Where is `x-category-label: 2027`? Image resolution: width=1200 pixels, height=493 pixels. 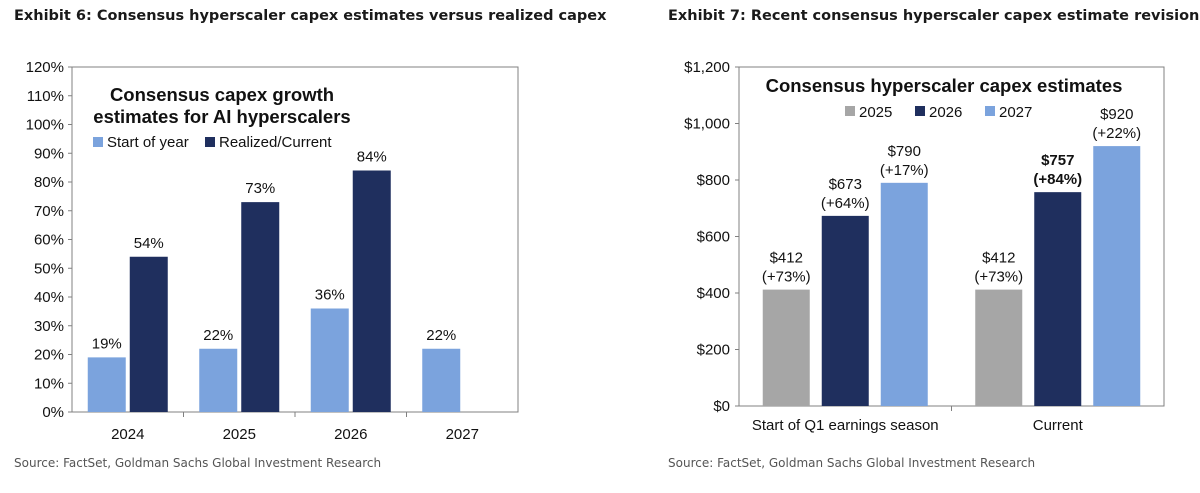 x-category-label: 2027 is located at coordinates (462, 434).